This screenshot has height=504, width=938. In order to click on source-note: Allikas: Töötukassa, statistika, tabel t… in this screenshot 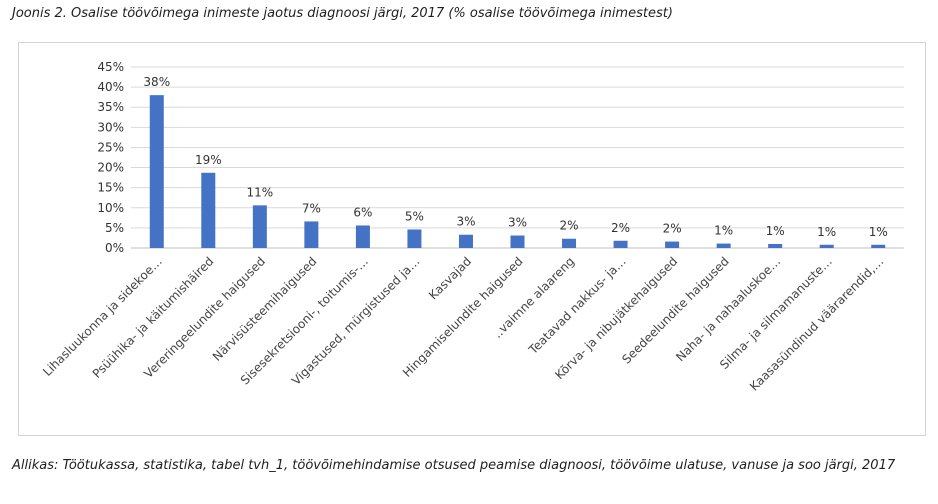, I will do `click(454, 465)`.